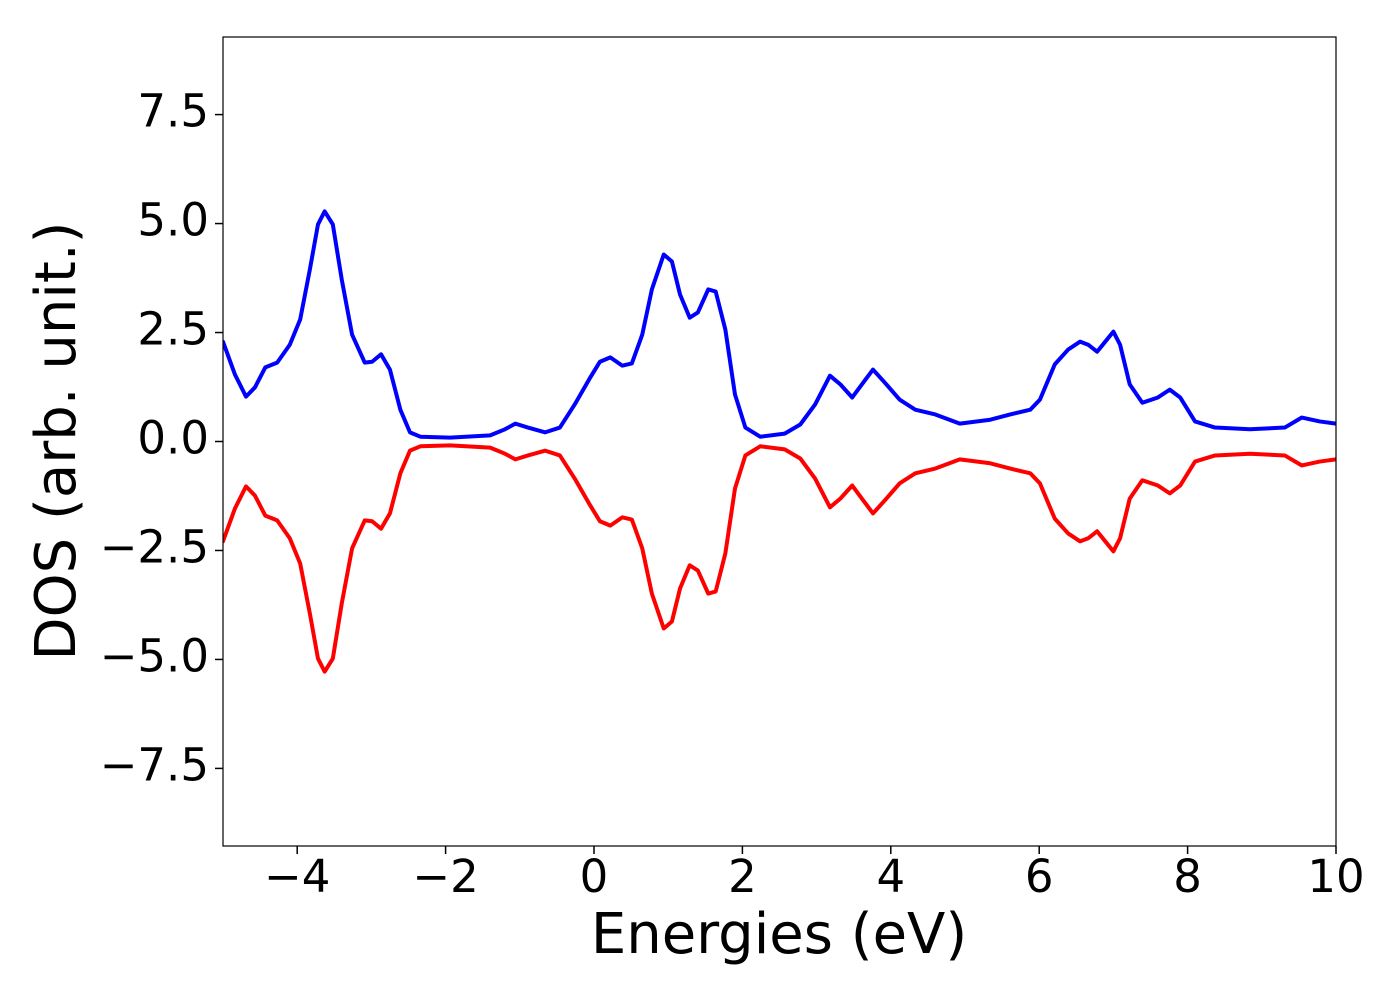 The height and width of the screenshot is (1000, 1400). I want to click on y-tick-label: 7.5, so click(173, 111).